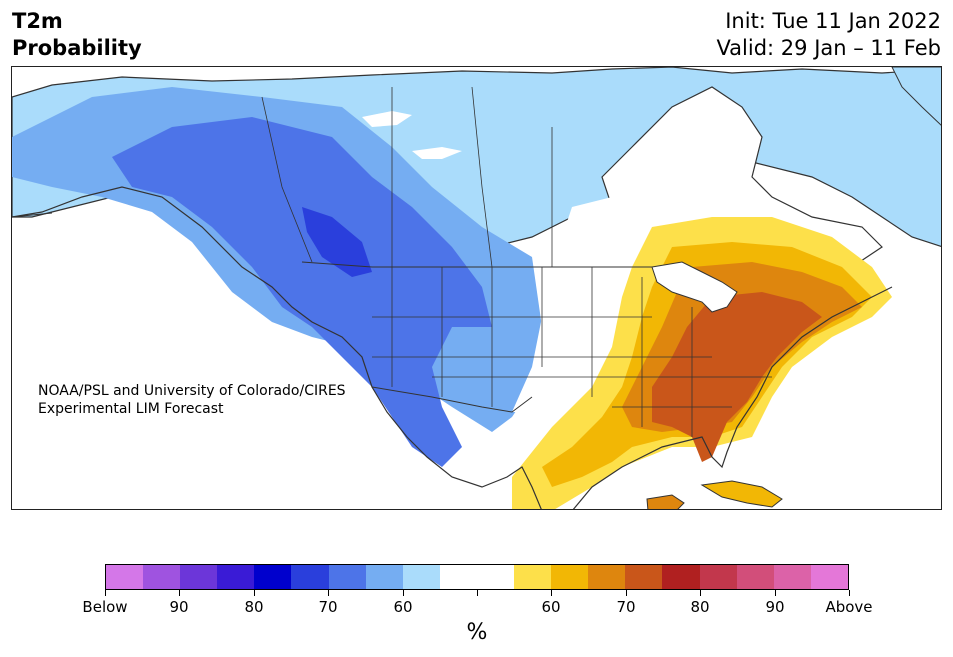  I want to click on cold-core-dark-blue, so click(337, 242).